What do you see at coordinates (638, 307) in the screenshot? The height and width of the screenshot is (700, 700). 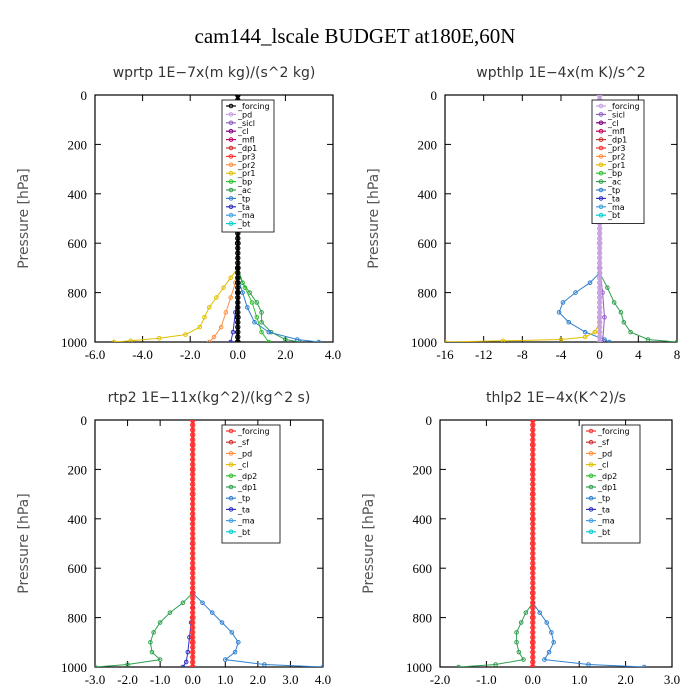 I see `series-line-ac` at bounding box center [638, 307].